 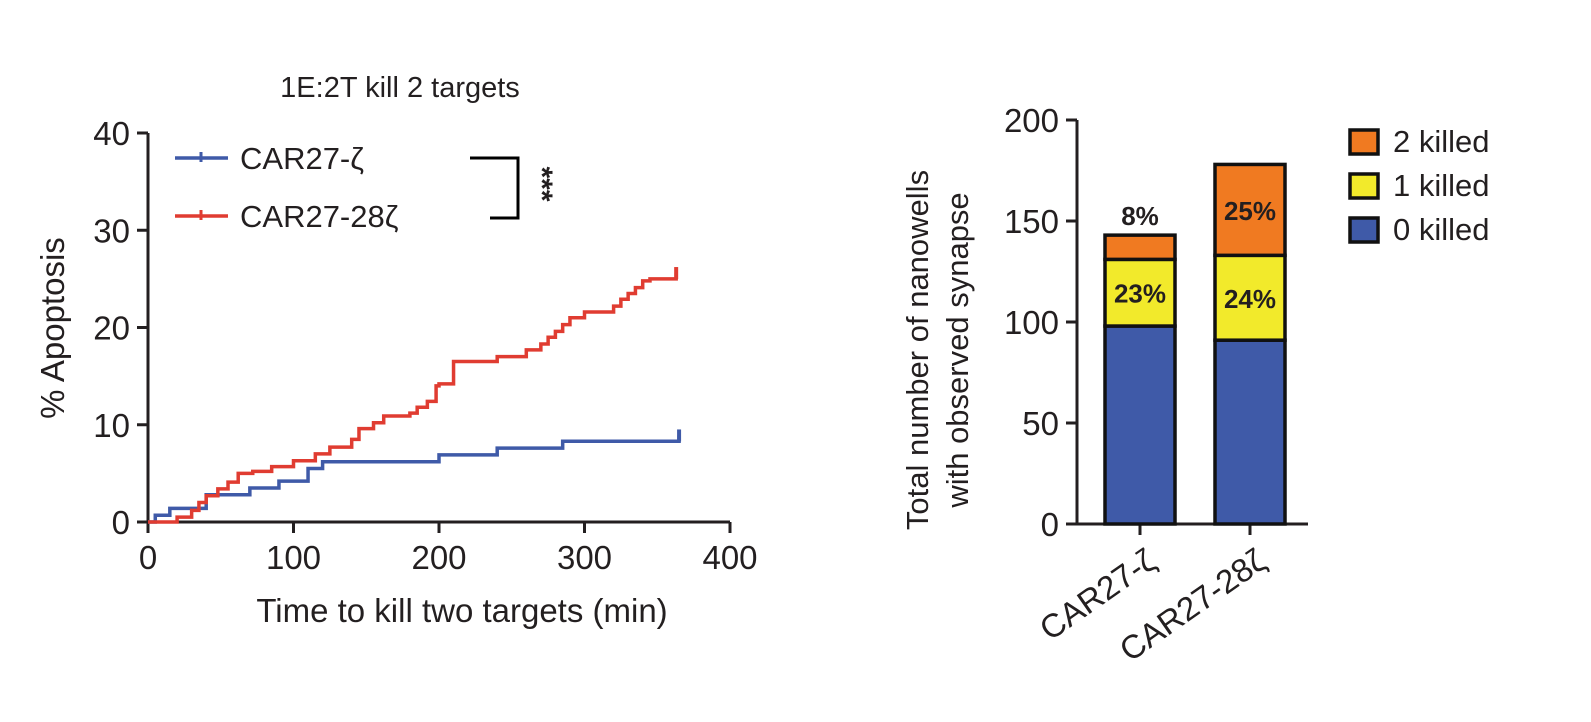 I want to click on bar-data-label: 23%, so click(x=1140, y=294).